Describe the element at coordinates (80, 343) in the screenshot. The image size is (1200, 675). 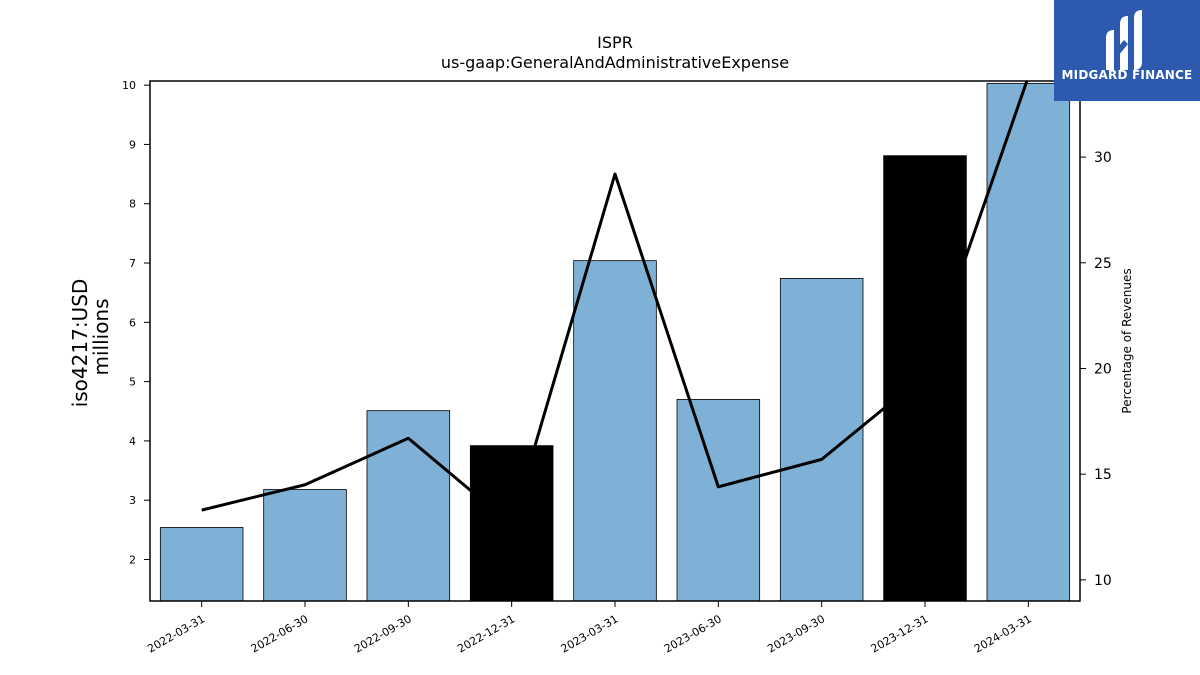
I see `y-axis-label: iso4217:USD` at that location.